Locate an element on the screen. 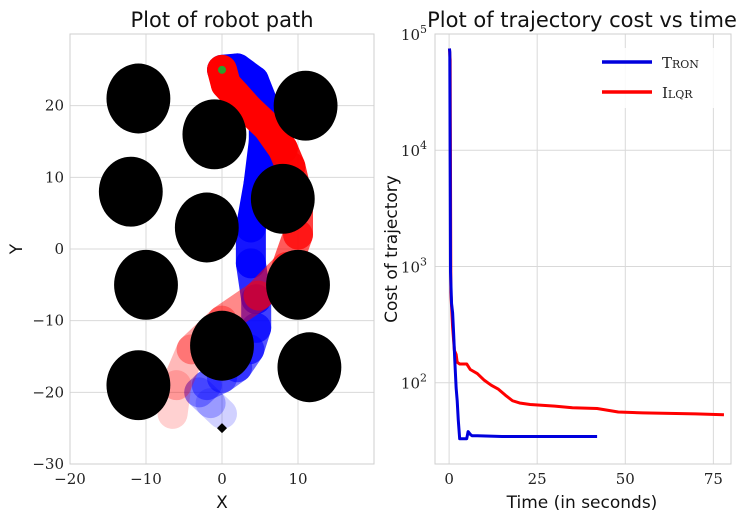  left-x-tick-label: −20 is located at coordinates (70, 479).